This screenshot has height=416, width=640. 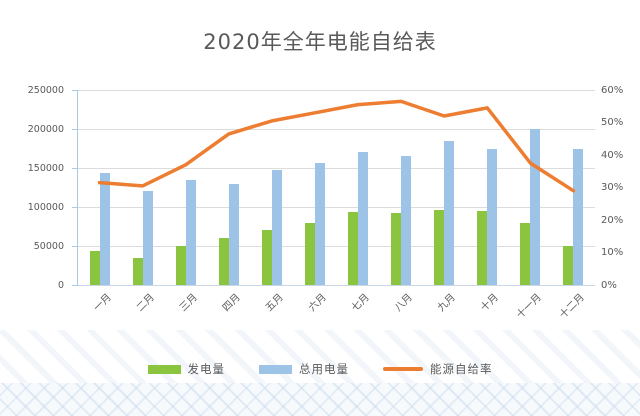 What do you see at coordinates (612, 187) in the screenshot?
I see `right-axis-tick-label: 30%` at bounding box center [612, 187].